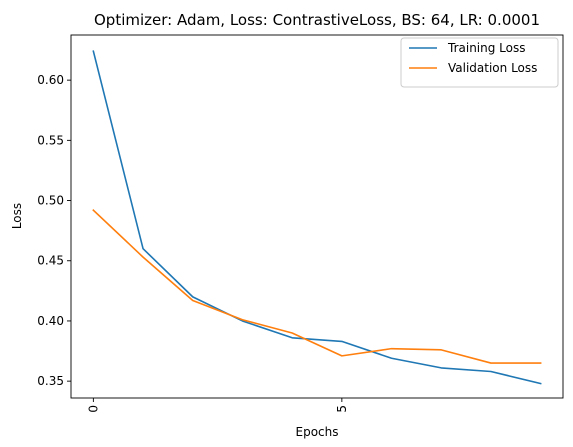 The height and width of the screenshot is (447, 573). I want to click on y-tick-label: 0.55, so click(50, 140).